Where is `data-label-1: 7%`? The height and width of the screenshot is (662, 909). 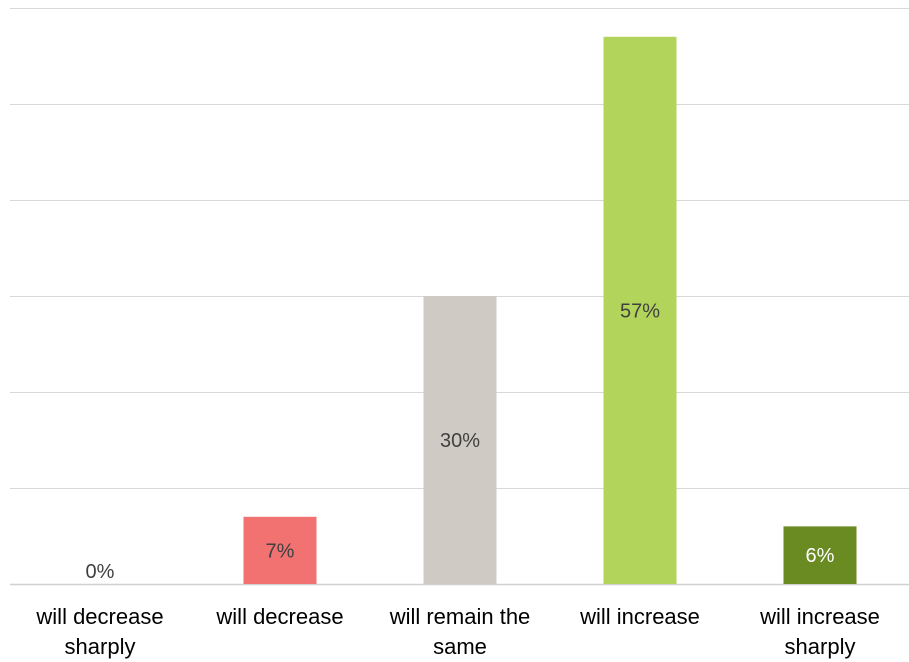
data-label-1: 7% is located at coordinates (280, 551).